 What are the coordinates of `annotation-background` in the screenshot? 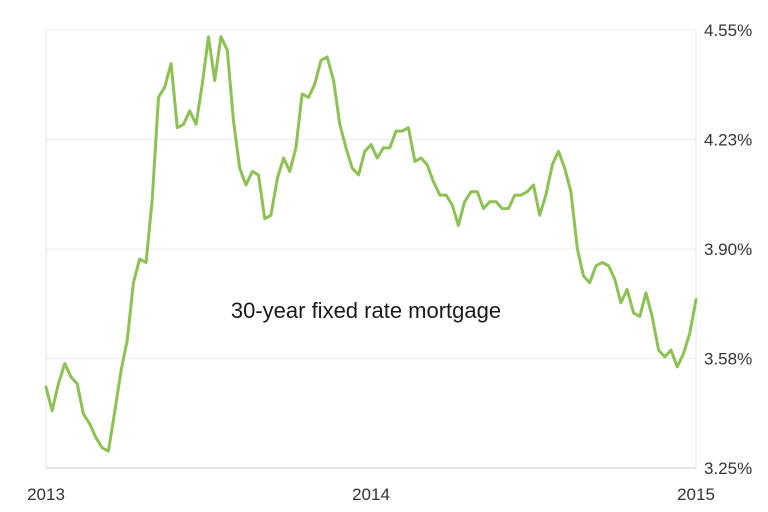 It's located at (381, 313).